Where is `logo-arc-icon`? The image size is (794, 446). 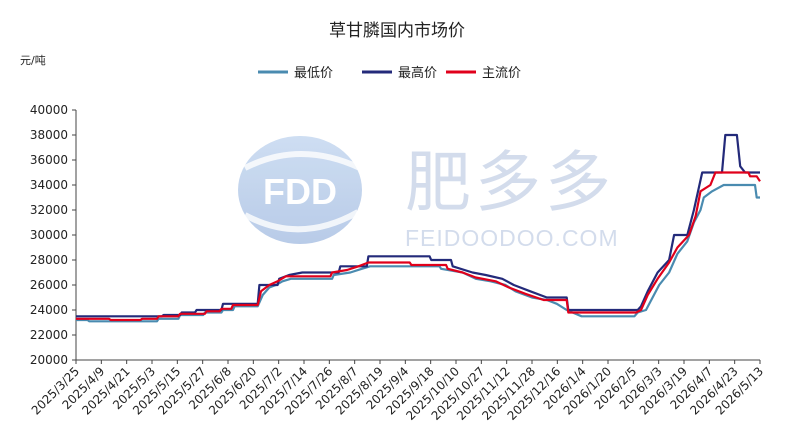
logo-arc-icon is located at coordinates (302, 161).